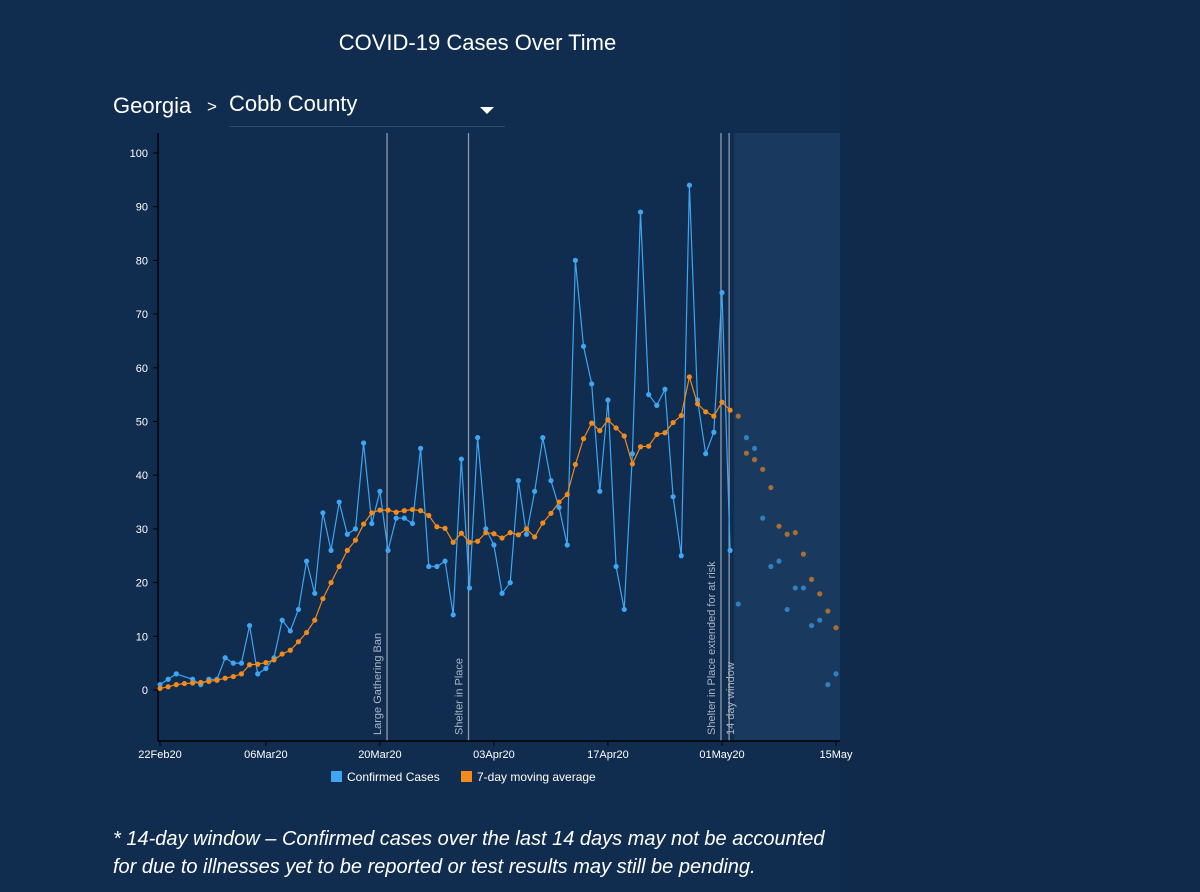 This screenshot has width=1200, height=892. I want to click on x-tick-label: 03Apr20, so click(494, 755).